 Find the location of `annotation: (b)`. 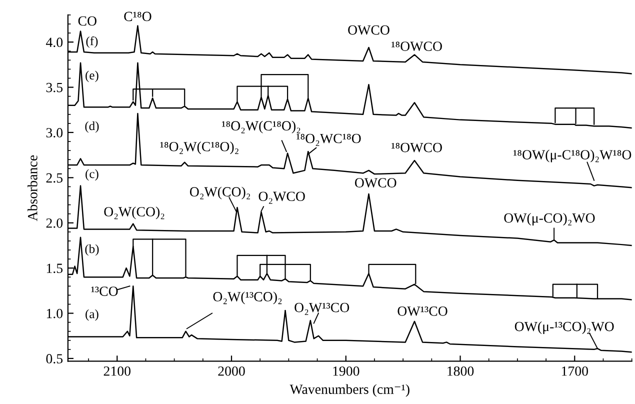

annotation: (b) is located at coordinates (92, 250).